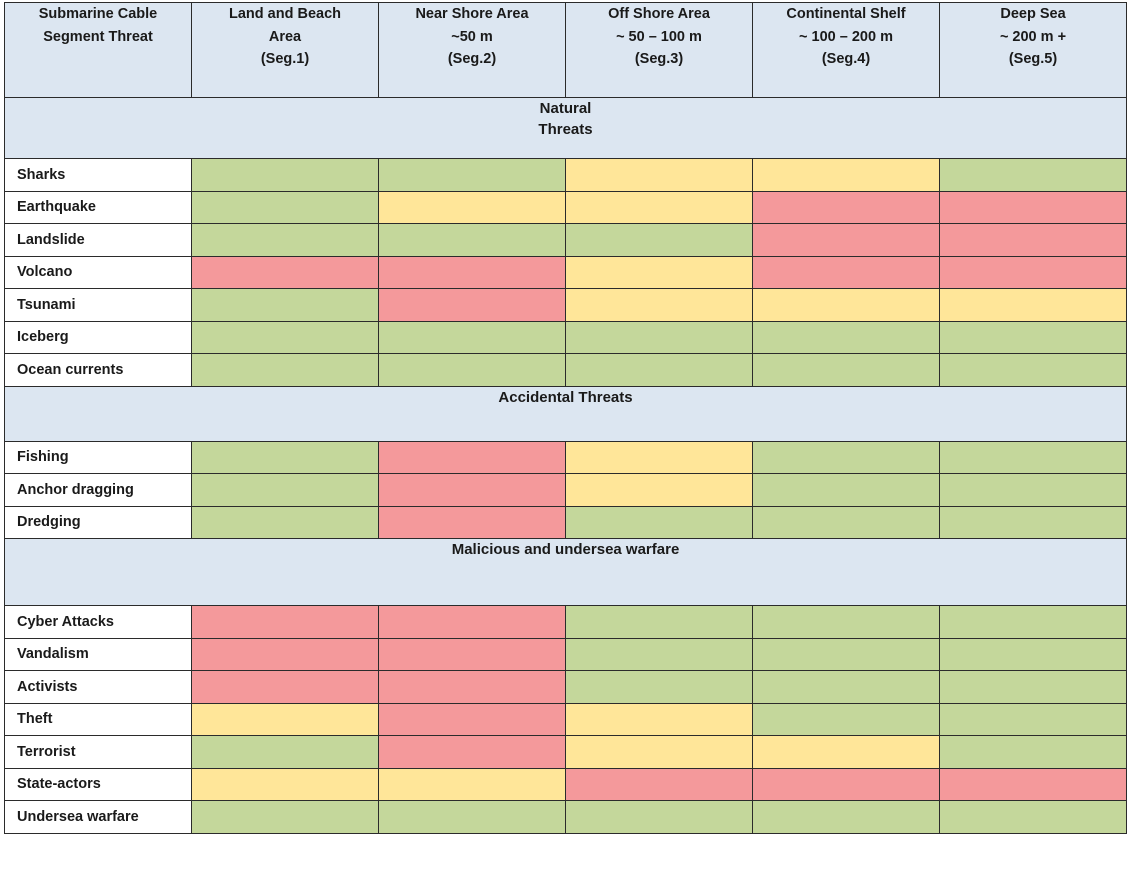  I want to click on table-row: Terrorist, so click(565, 752).